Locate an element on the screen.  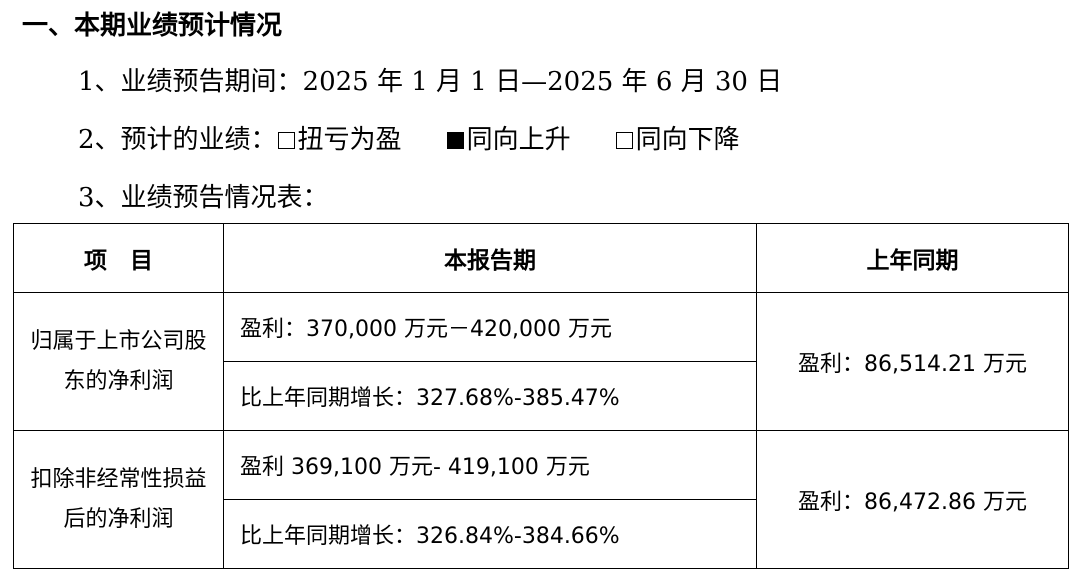
option-decrease: 同向下降 is located at coordinates (677, 140).